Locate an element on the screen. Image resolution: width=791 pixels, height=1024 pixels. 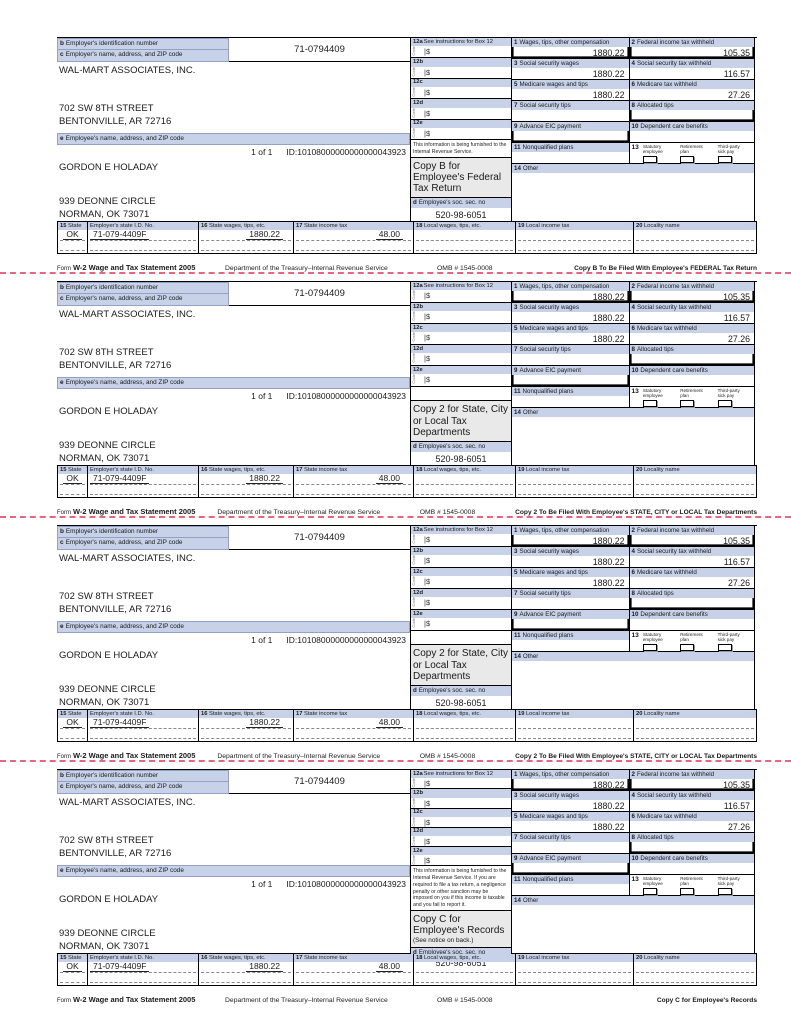
form-separator is located at coordinates (395, 517).